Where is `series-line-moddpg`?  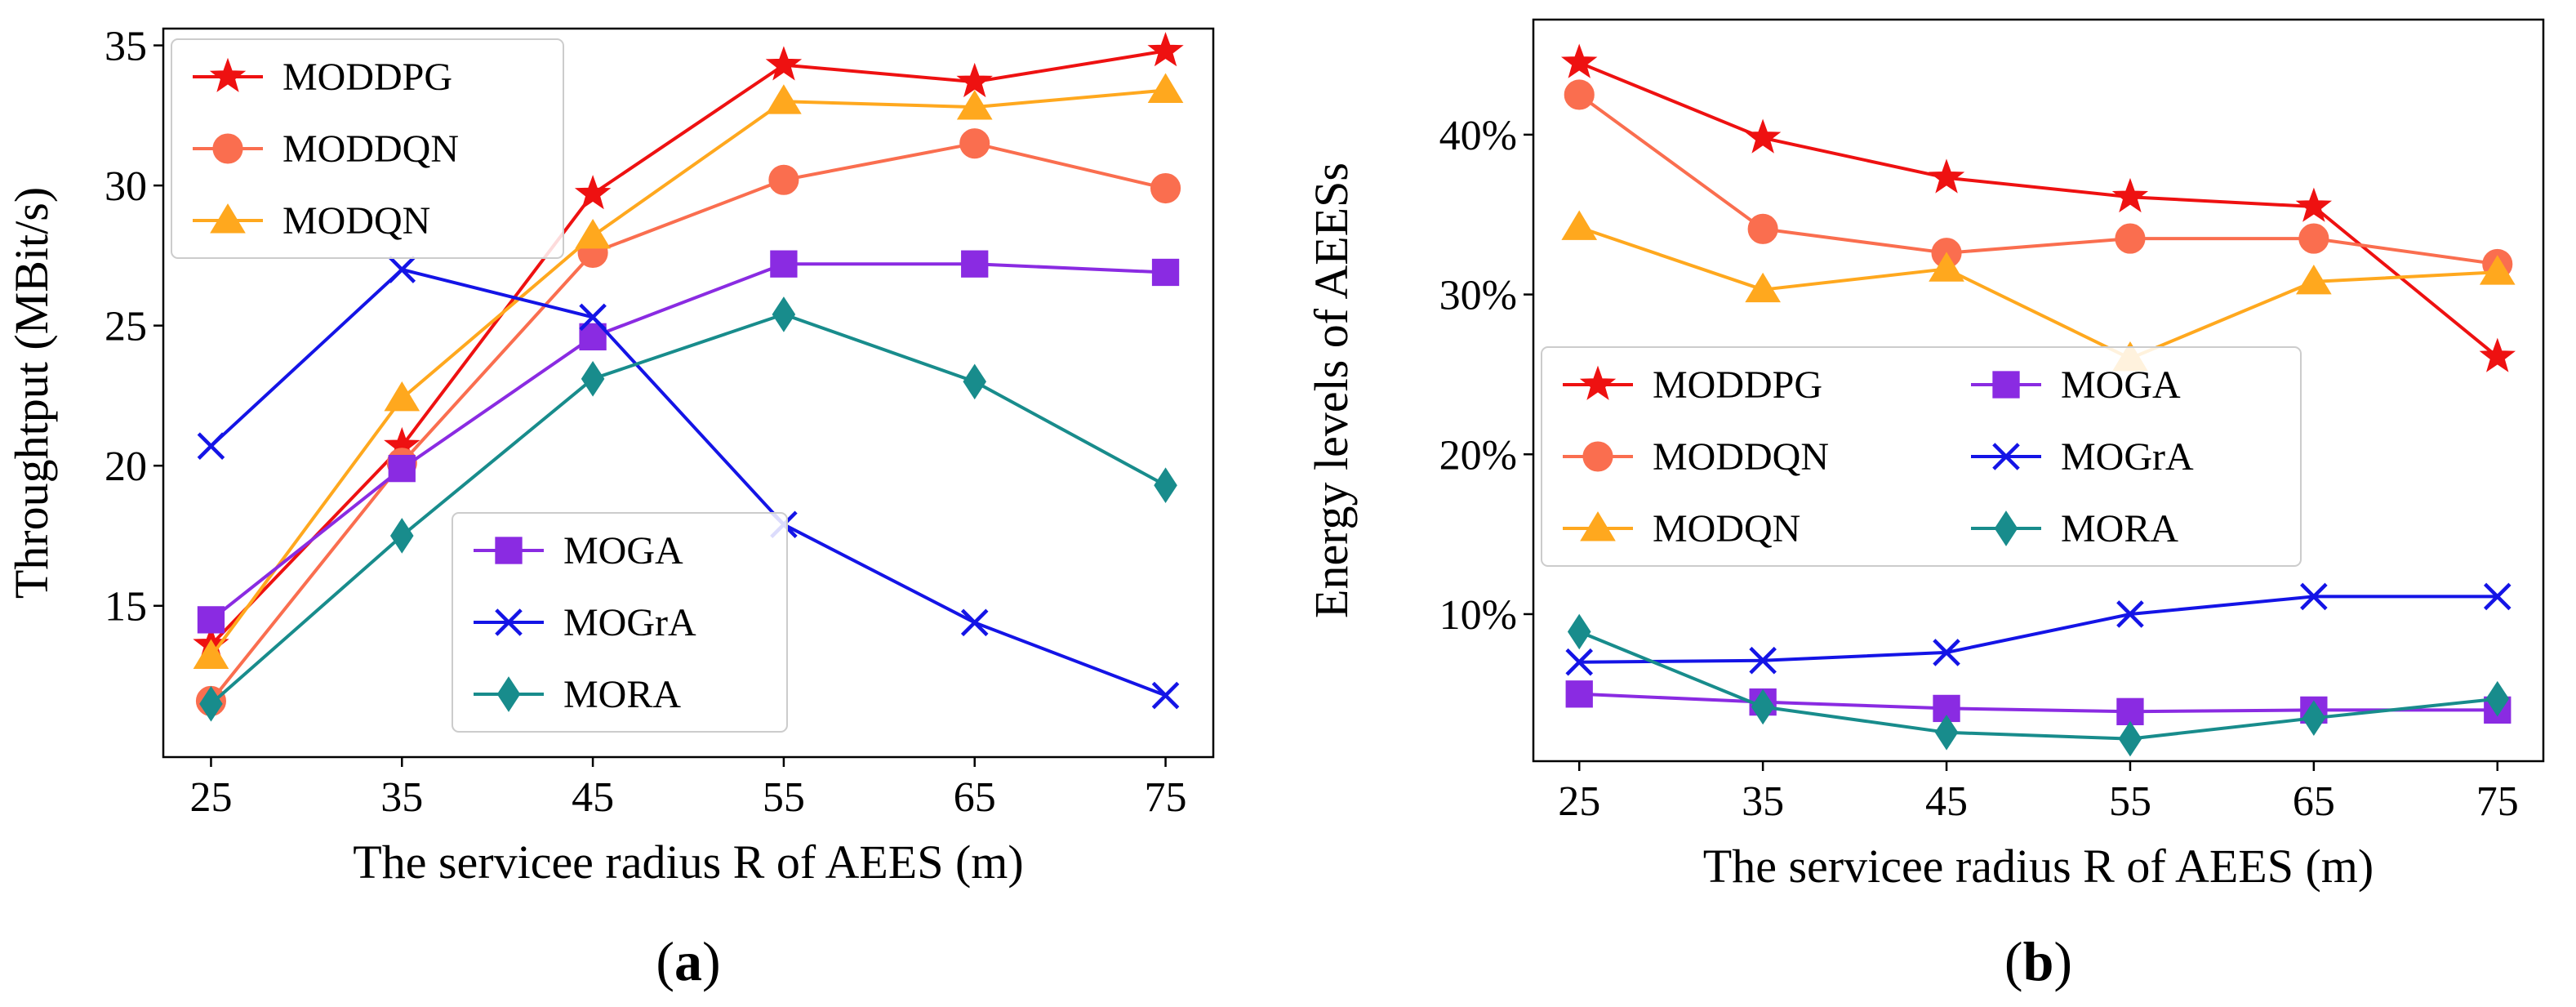 series-line-moddpg is located at coordinates (2038, 209).